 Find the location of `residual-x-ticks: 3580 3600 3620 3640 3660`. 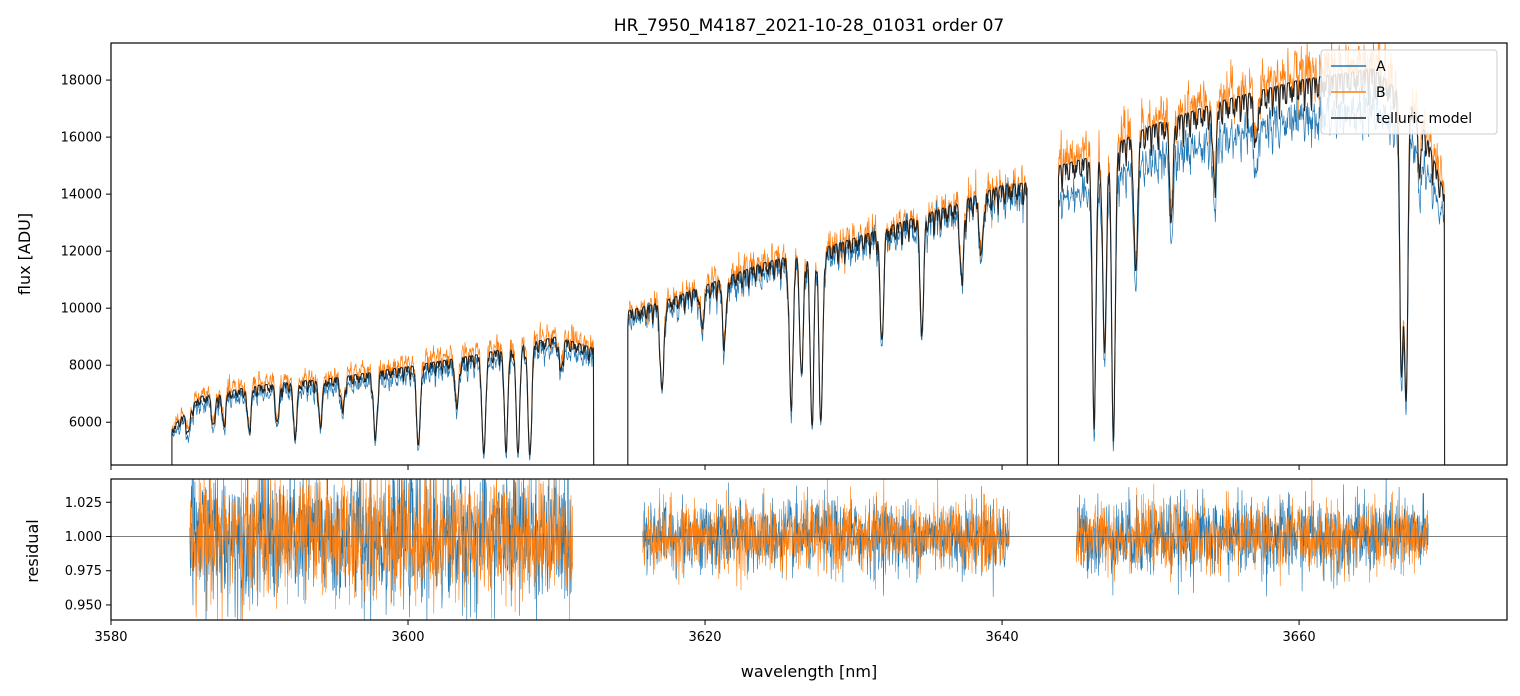

residual-x-ticks: 3580 3600 3620 3640 3660 is located at coordinates (705, 632).